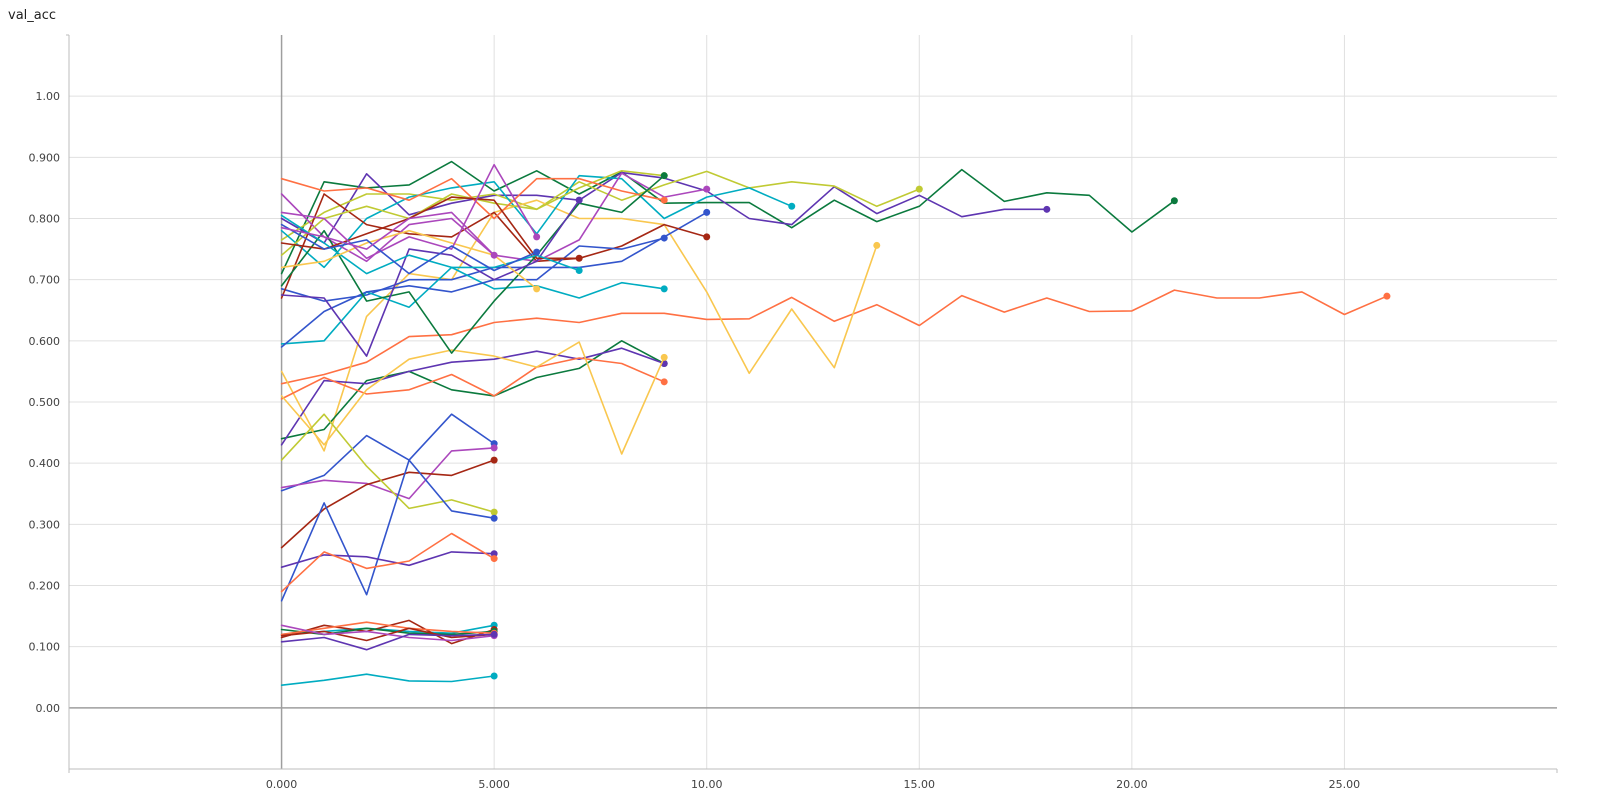  What do you see at coordinates (1345, 784) in the screenshot?
I see `x-tick-label: 25.00` at bounding box center [1345, 784].